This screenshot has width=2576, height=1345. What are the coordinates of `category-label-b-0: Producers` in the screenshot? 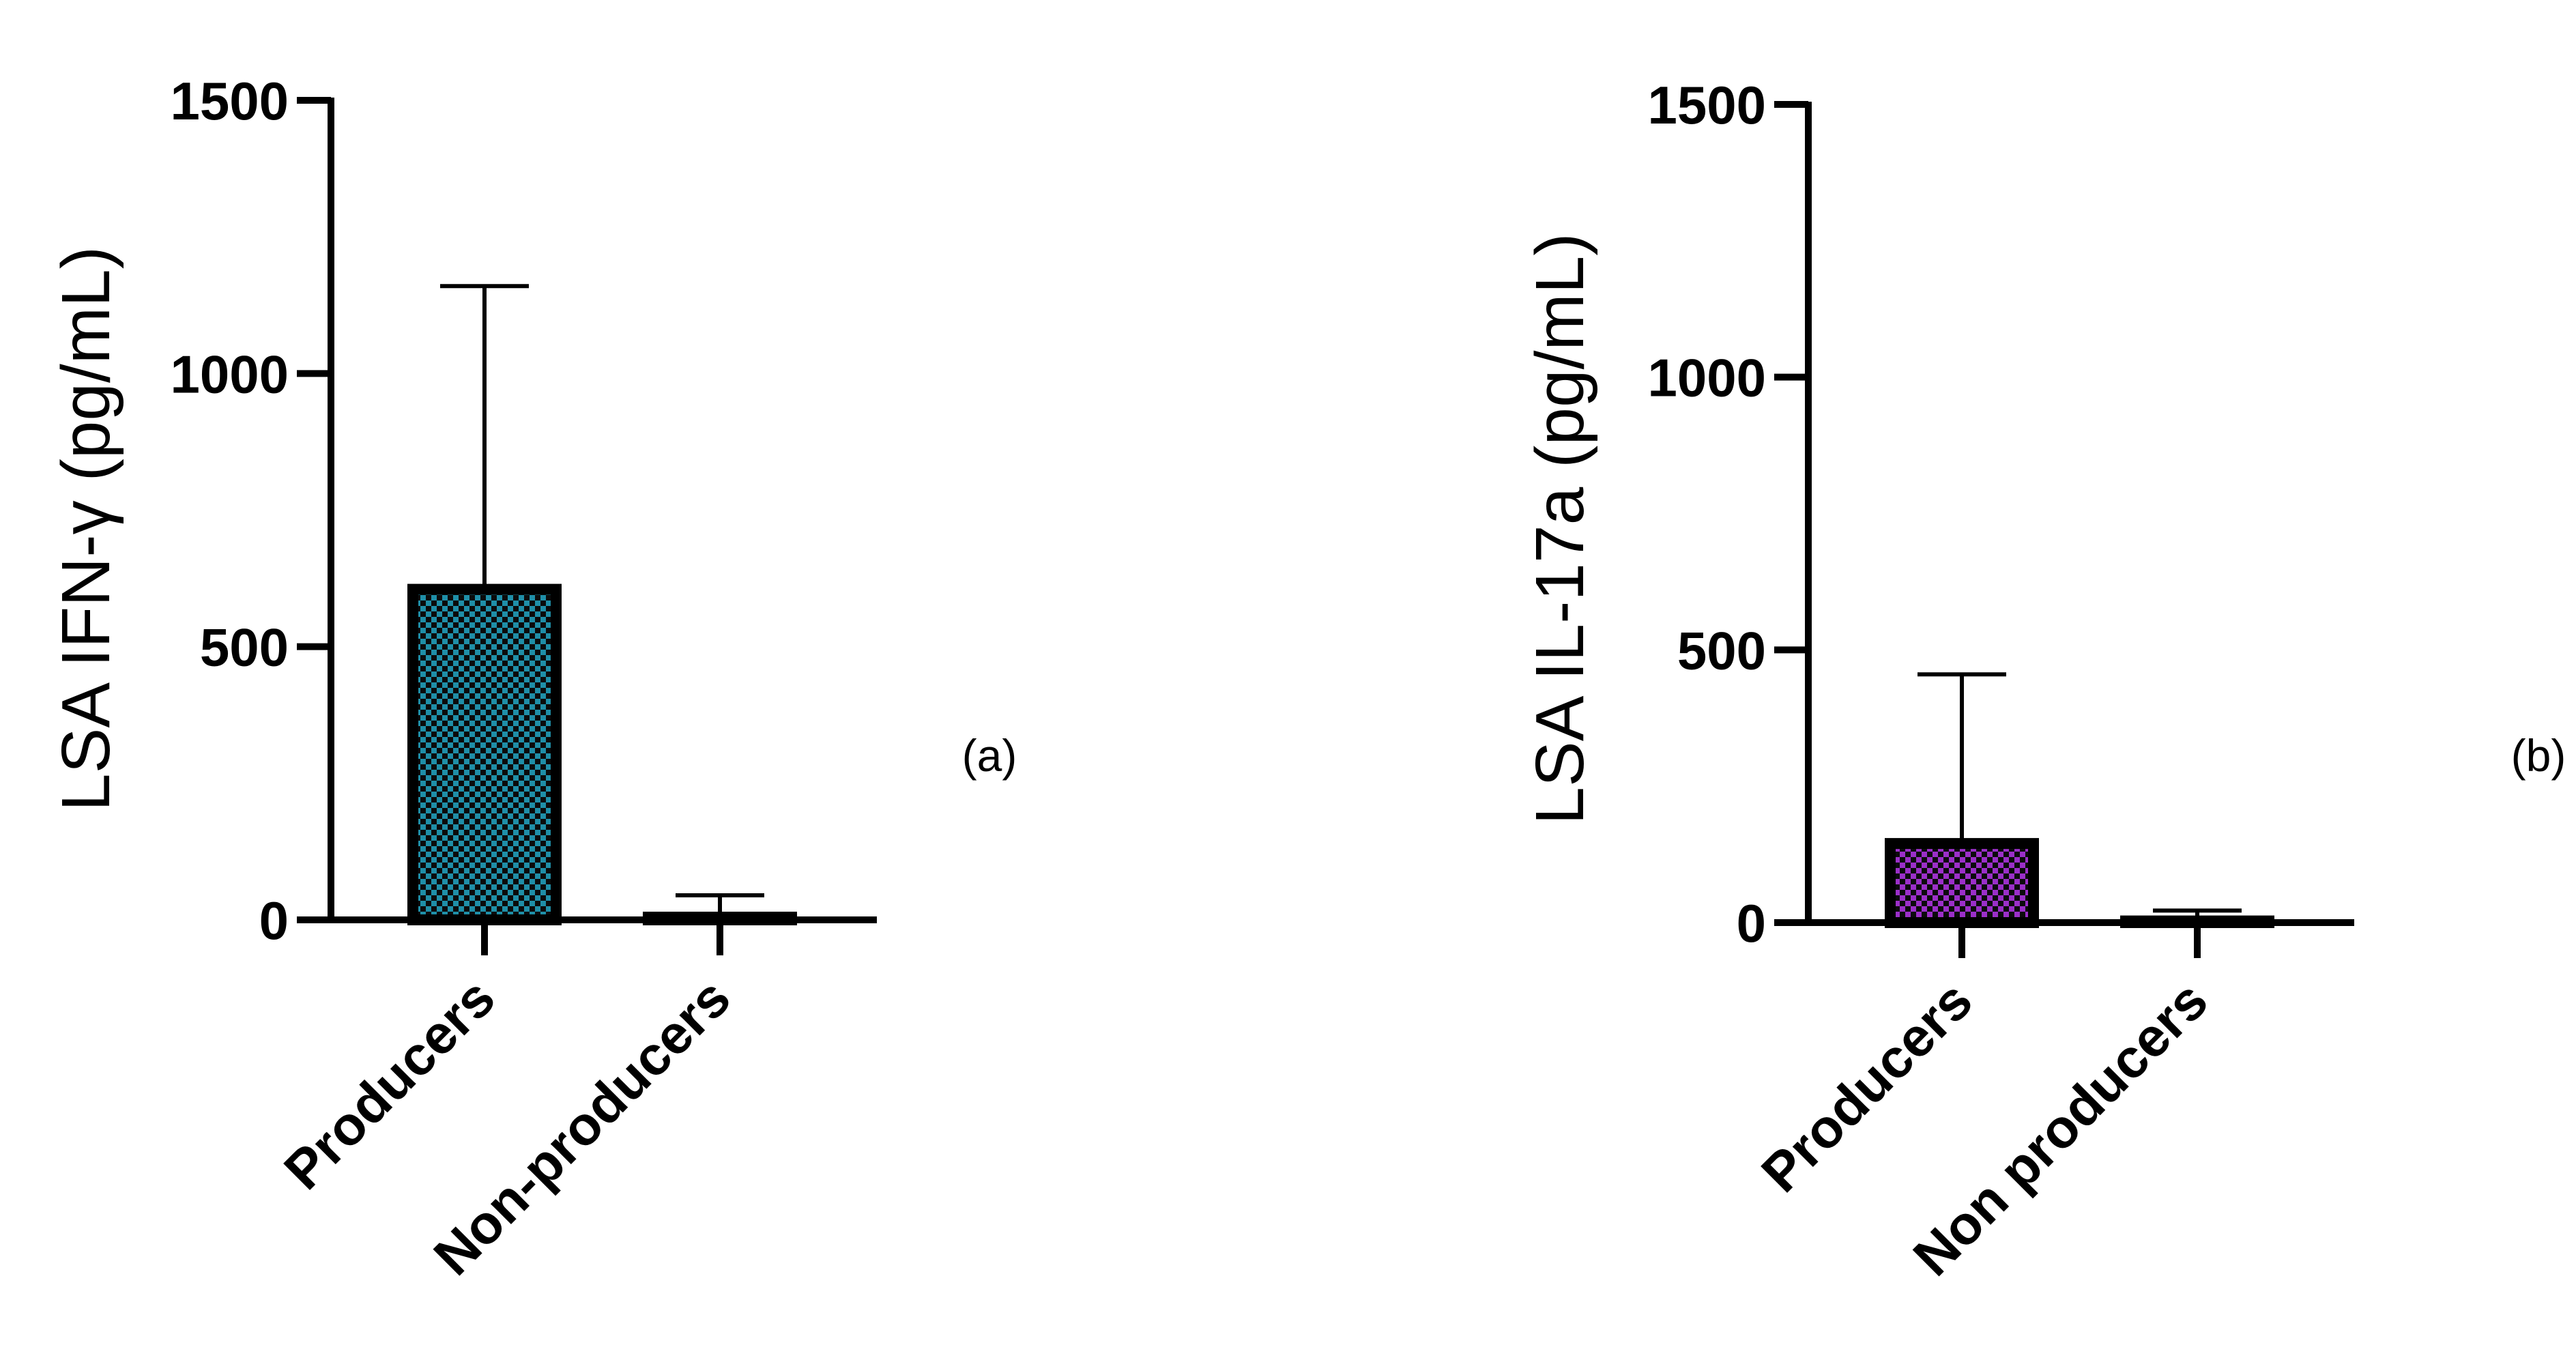 It's located at (1867, 1087).